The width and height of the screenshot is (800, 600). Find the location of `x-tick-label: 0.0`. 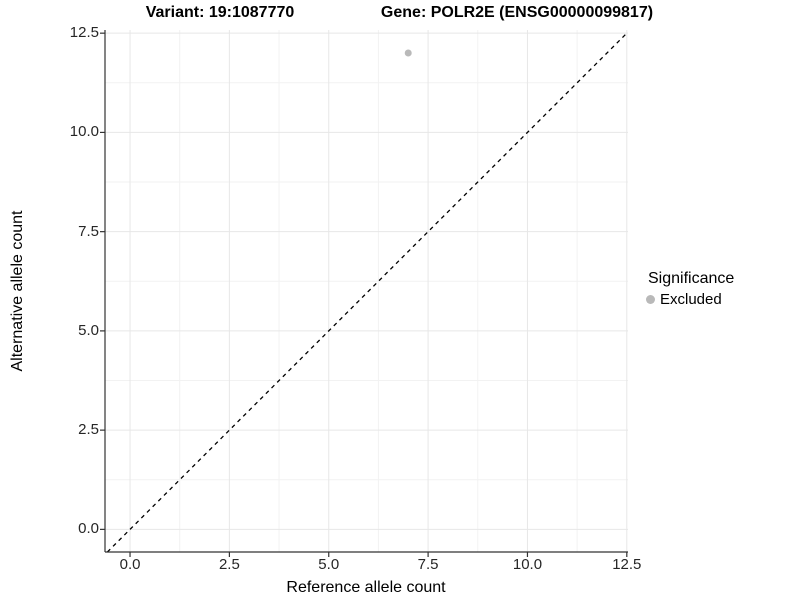

x-tick-label: 0.0 is located at coordinates (130, 564).